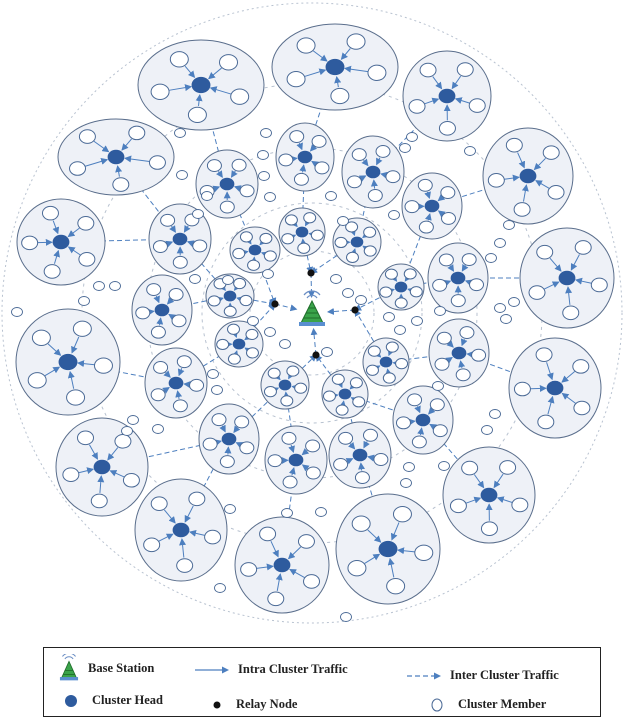  What do you see at coordinates (316, 355) in the screenshot?
I see `relay-node` at bounding box center [316, 355].